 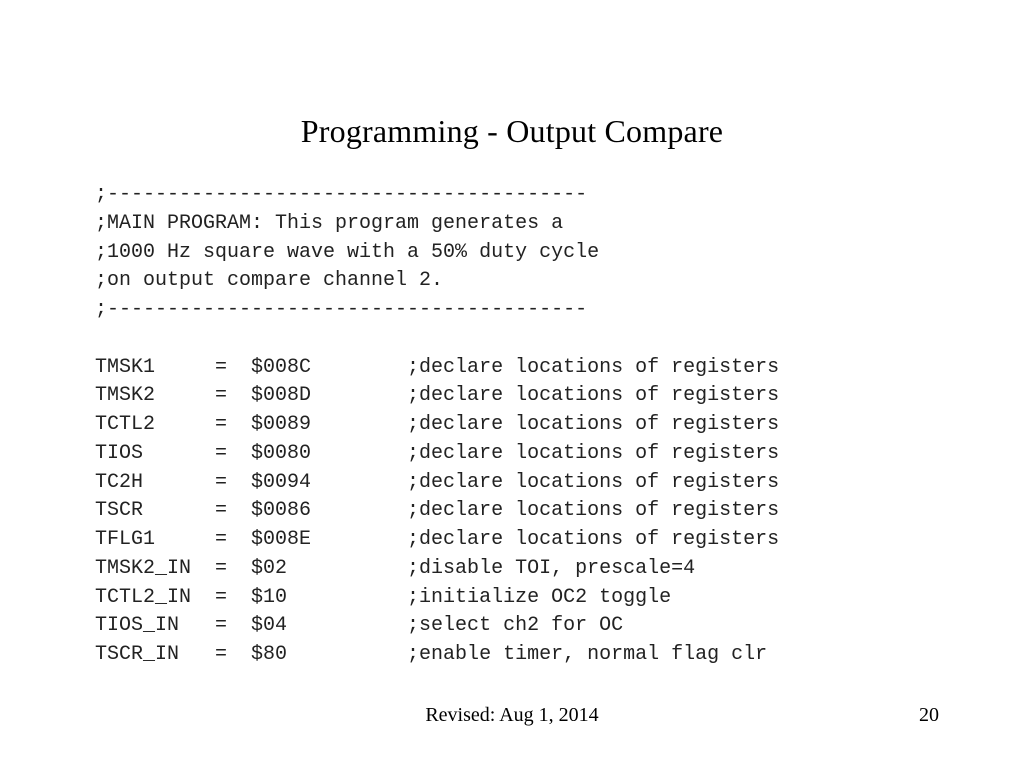 I want to click on code-line, so click(x=437, y=339).